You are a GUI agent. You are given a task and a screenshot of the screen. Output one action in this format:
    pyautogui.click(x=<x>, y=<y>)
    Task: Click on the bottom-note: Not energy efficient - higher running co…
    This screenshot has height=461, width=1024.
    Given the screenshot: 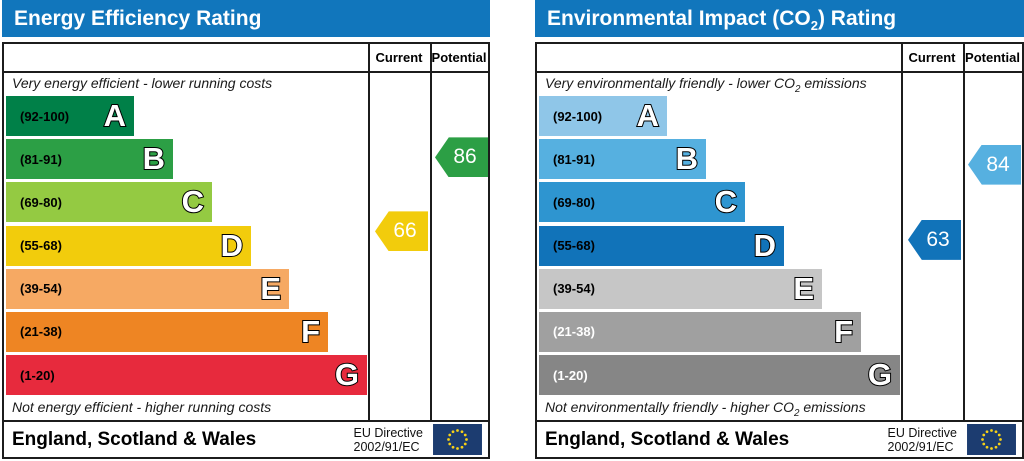 What is the action you would take?
    pyautogui.click(x=142, y=407)
    